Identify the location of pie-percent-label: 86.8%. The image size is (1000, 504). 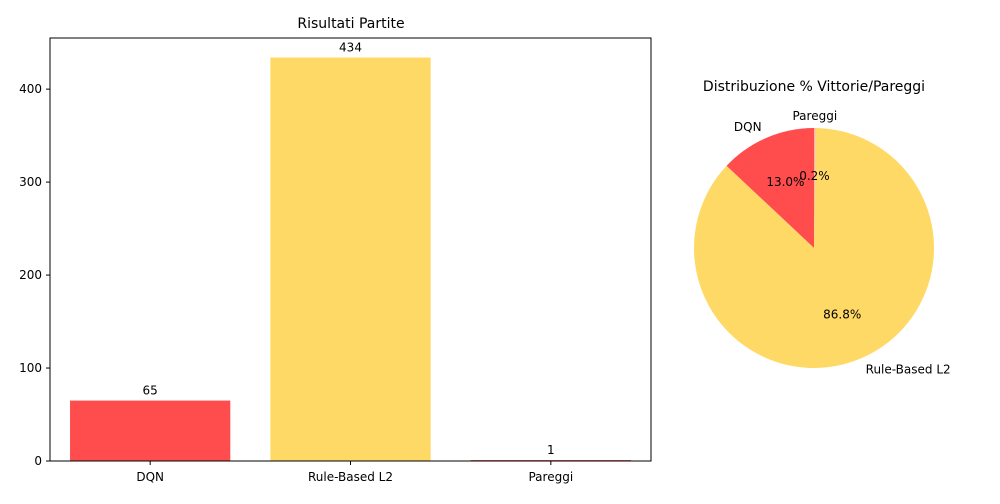
(842, 314).